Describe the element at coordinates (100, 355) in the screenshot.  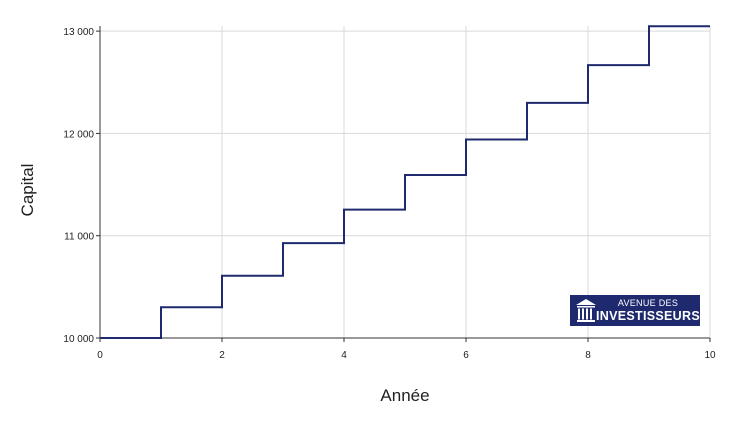
I see `x-tick-label: 0` at that location.